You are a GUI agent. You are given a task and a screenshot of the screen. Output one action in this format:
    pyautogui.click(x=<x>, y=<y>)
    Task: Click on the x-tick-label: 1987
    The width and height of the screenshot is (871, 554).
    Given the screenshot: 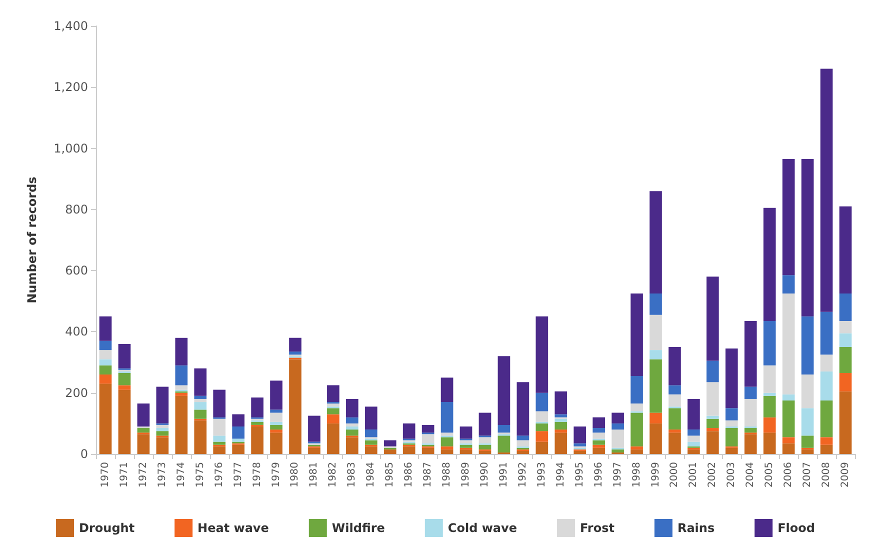 What is the action you would take?
    pyautogui.click(x=428, y=475)
    